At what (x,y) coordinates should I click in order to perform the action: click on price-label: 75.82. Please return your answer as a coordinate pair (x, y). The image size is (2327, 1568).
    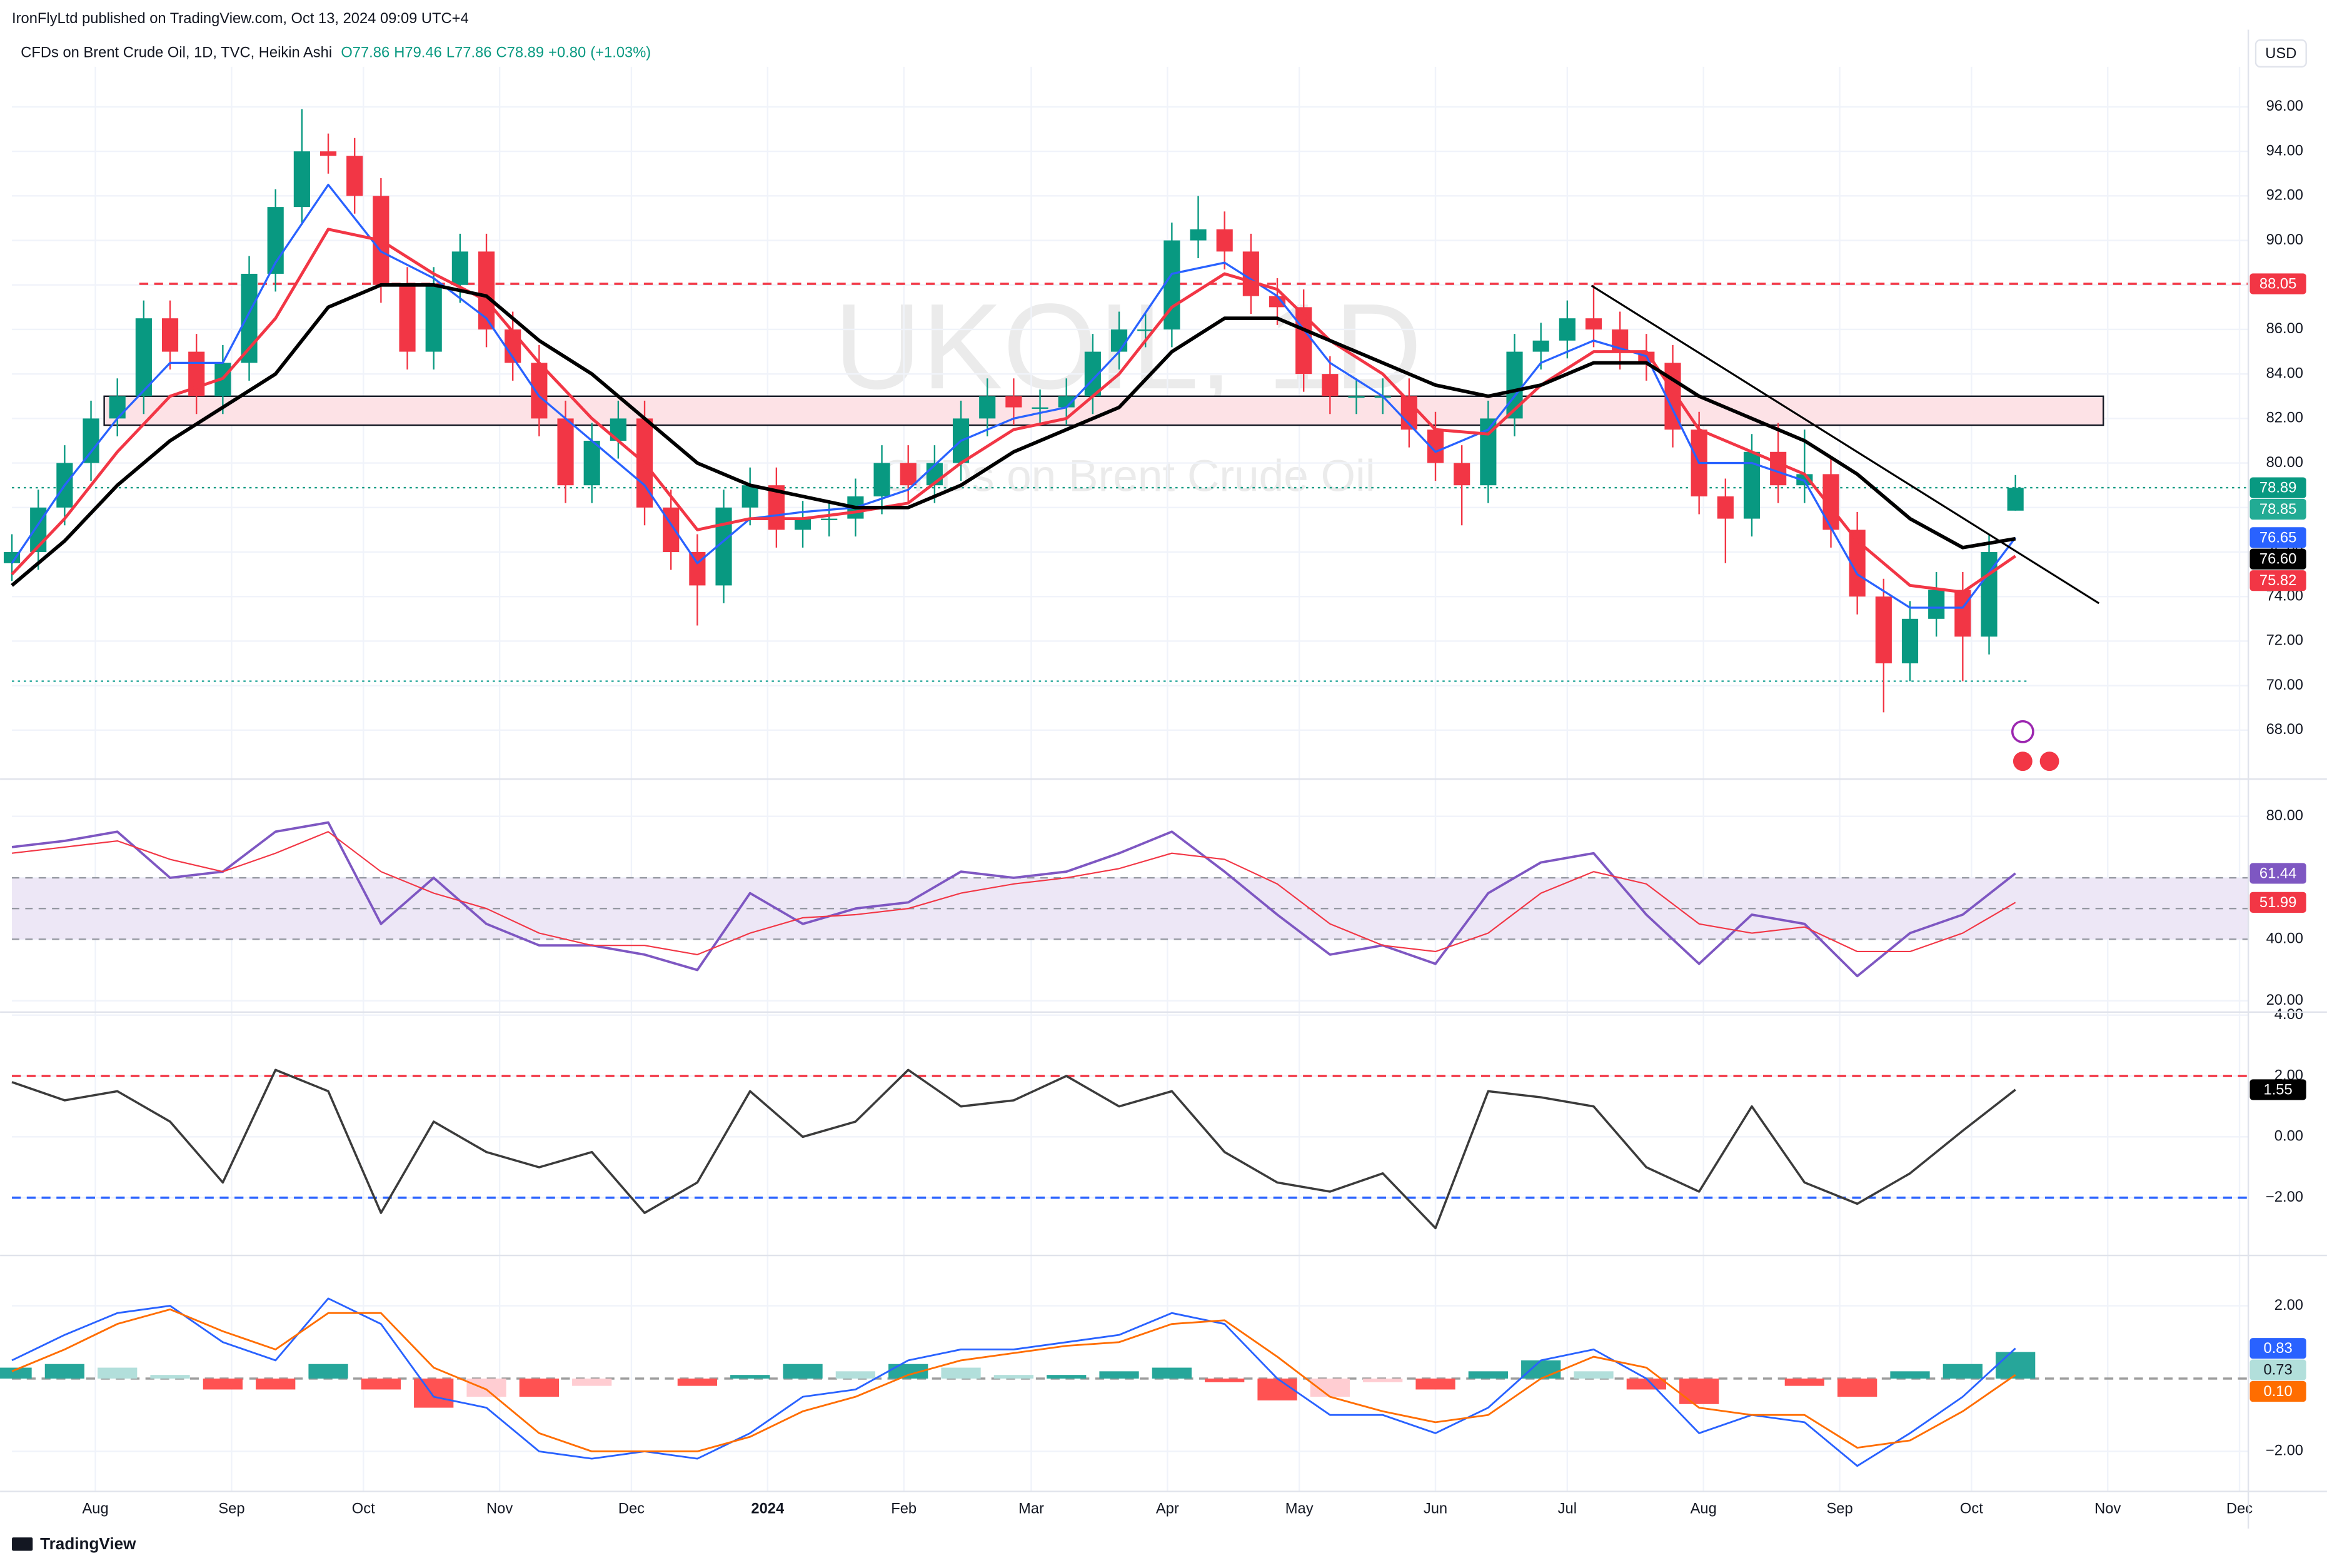
    Looking at the image, I should click on (2277, 581).